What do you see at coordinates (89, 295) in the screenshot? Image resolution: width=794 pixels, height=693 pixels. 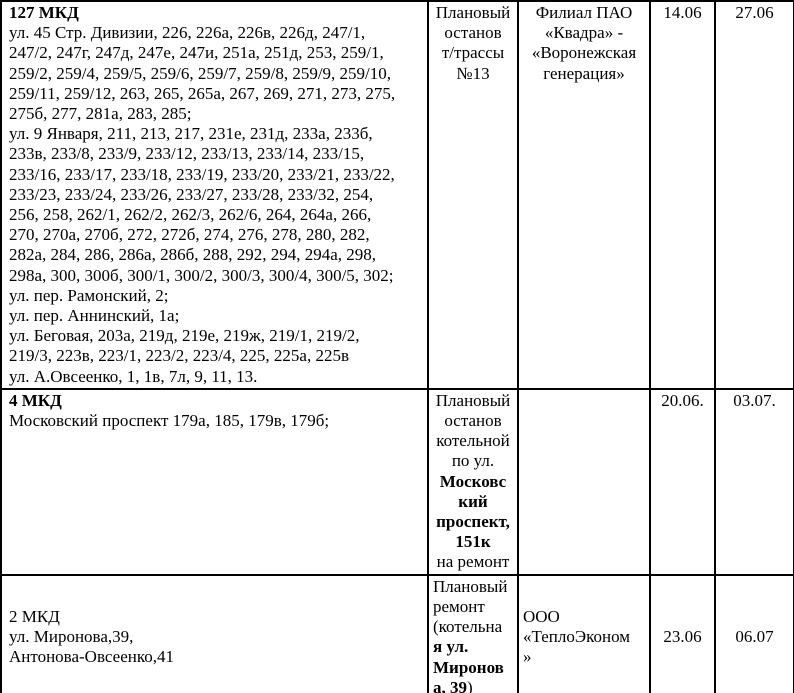 I see `text-line: ул. пер. Рамонский, 2;` at bounding box center [89, 295].